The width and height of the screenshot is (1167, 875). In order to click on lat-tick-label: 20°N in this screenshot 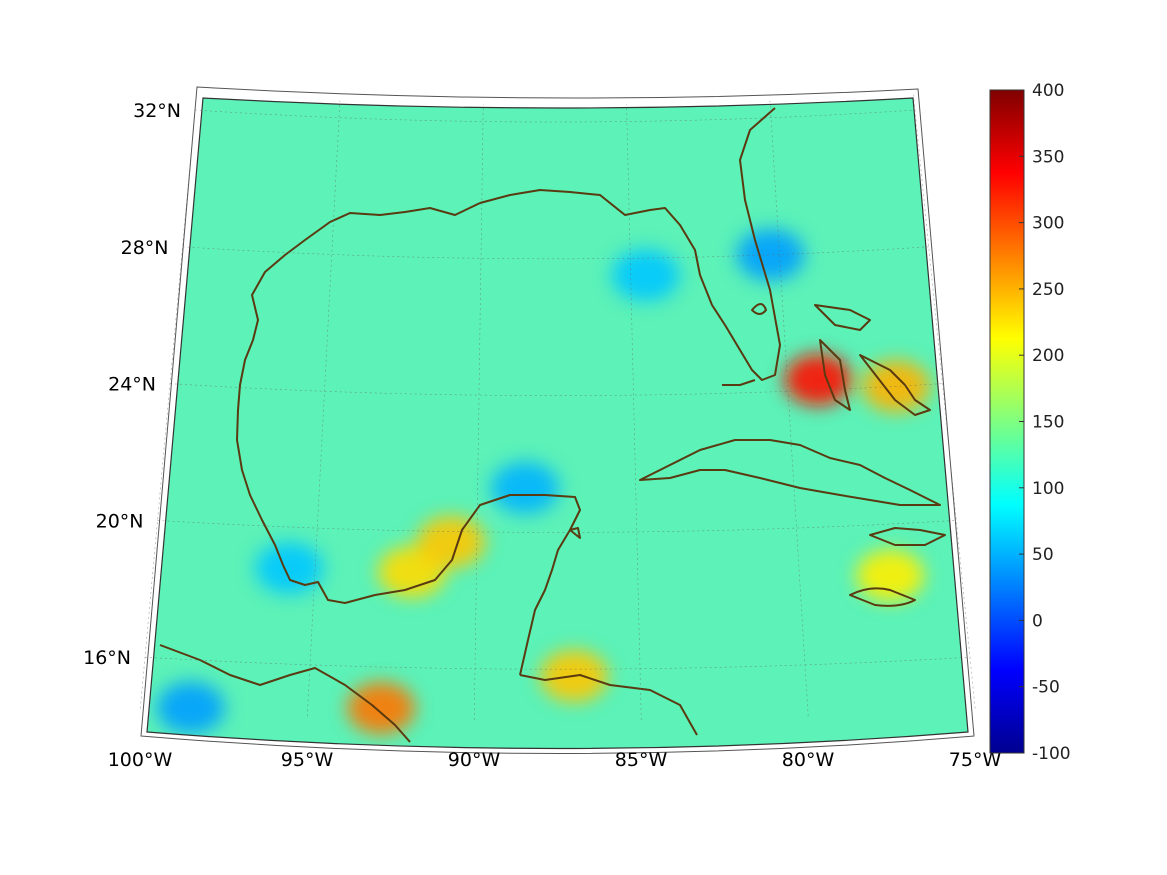, I will do `click(120, 521)`.